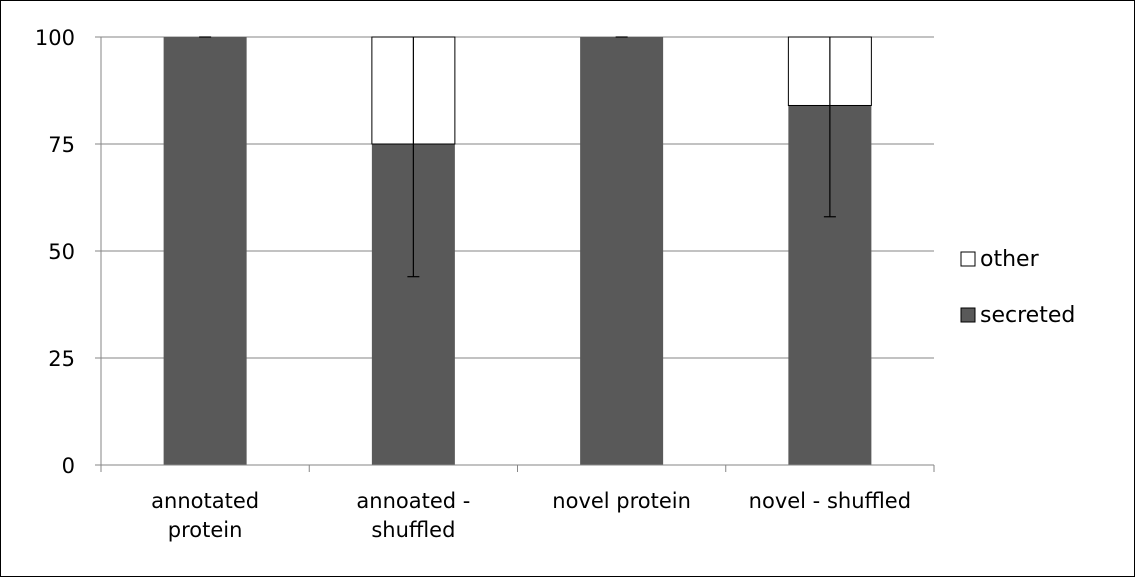 Image resolution: width=1135 pixels, height=581 pixels. I want to click on y-tick-label: 100, so click(55, 38).